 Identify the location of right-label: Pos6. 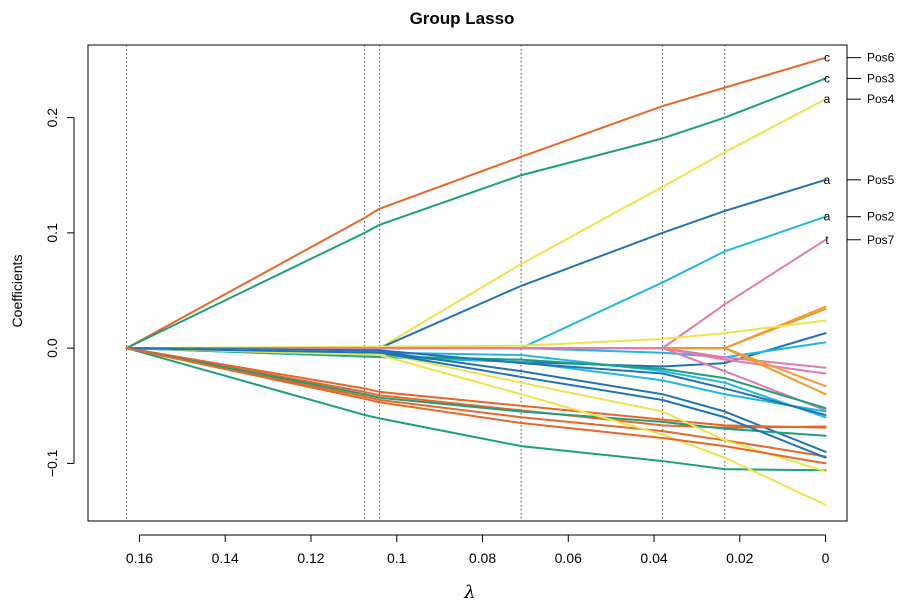
(881, 58).